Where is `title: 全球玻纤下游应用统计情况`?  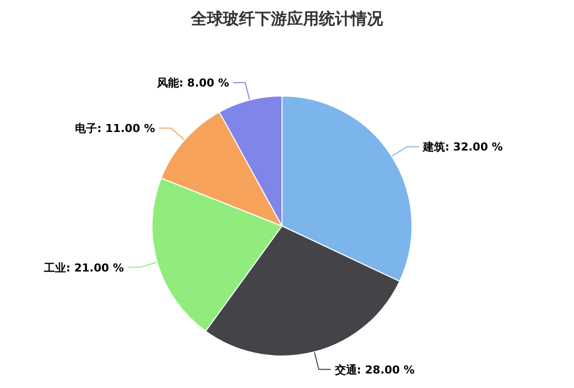
title: 全球玻纤下游应用统计情况 is located at coordinates (287, 18).